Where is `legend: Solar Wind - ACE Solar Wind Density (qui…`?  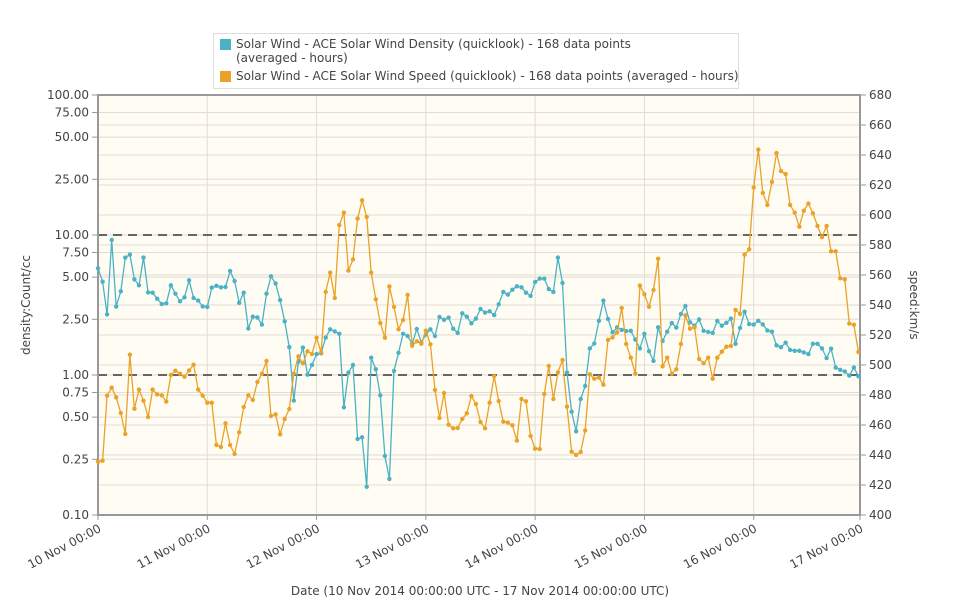 legend: Solar Wind - ACE Solar Wind Density (qui… is located at coordinates (476, 61).